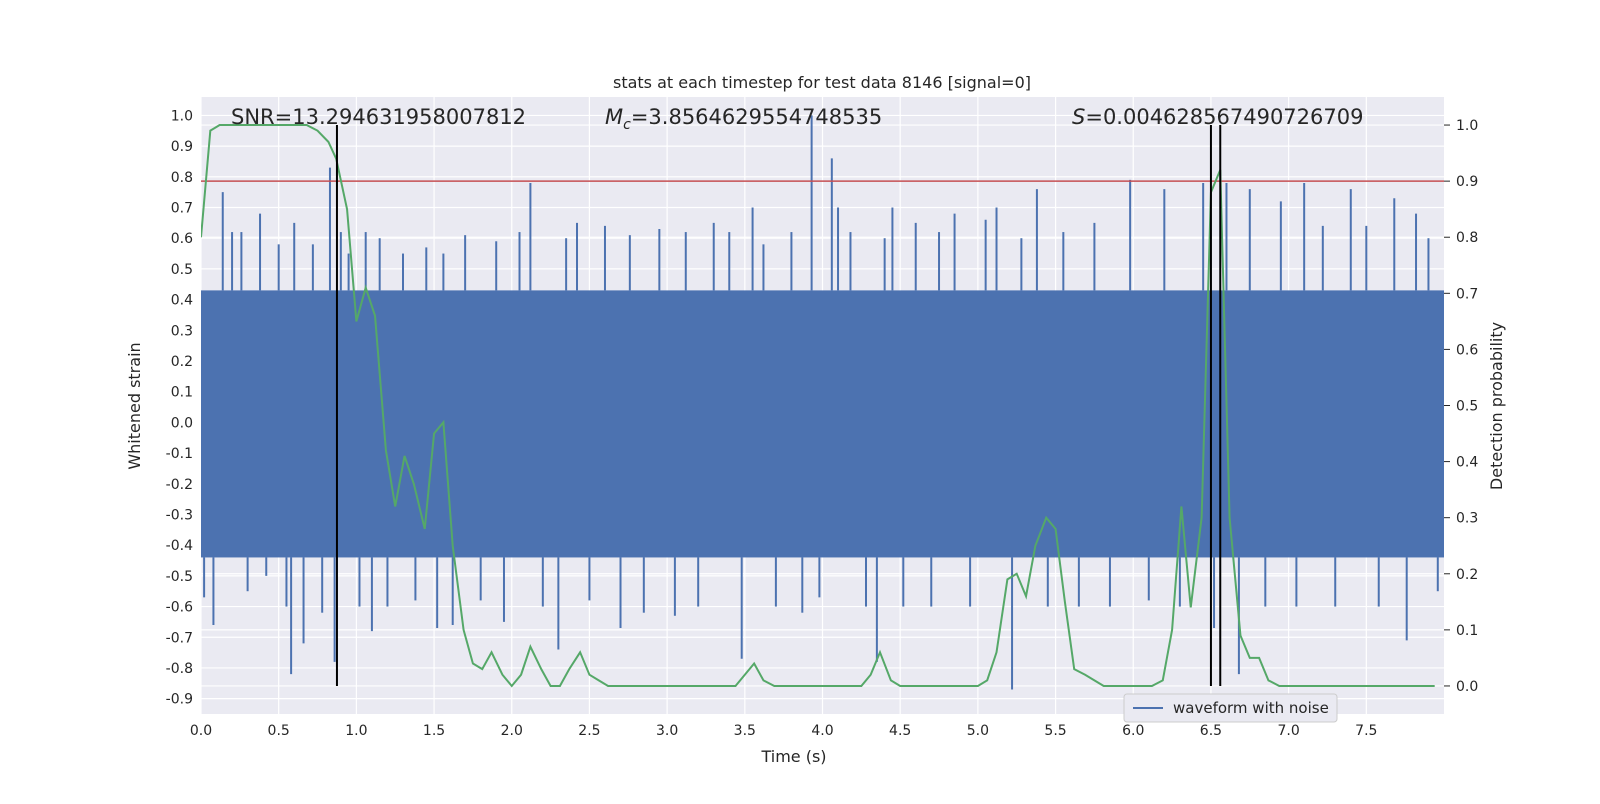  What do you see at coordinates (179, 608) in the screenshot?
I see `y-tick-label: -0.6` at bounding box center [179, 608].